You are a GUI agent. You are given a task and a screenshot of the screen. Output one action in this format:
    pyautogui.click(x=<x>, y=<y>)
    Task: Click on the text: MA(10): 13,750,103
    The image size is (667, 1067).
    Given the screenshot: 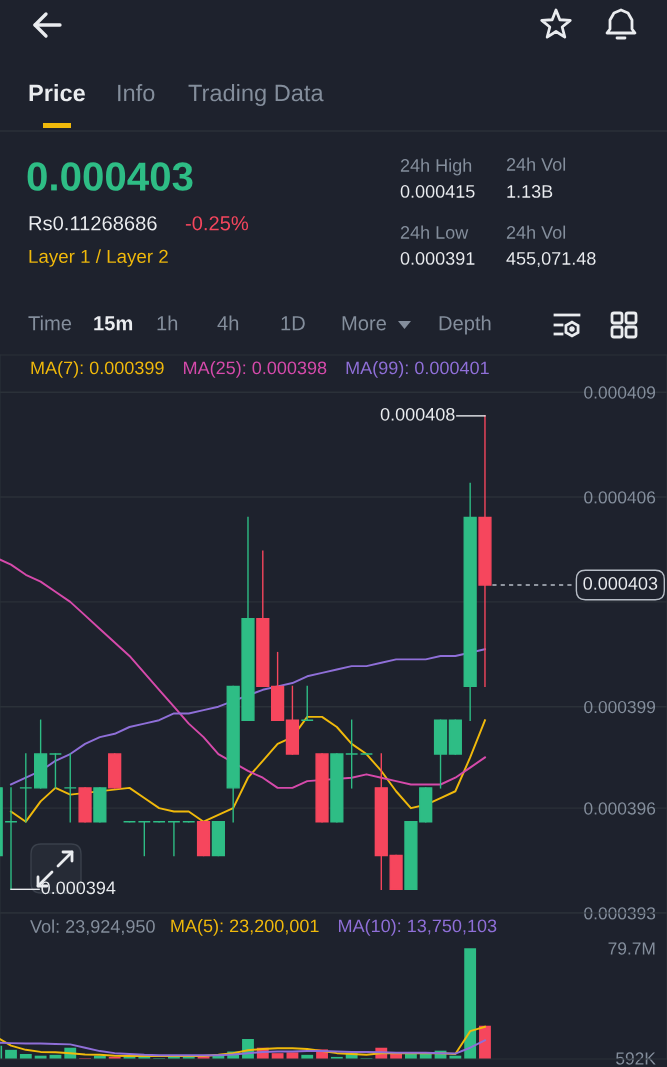 What is the action you would take?
    pyautogui.click(x=417, y=927)
    